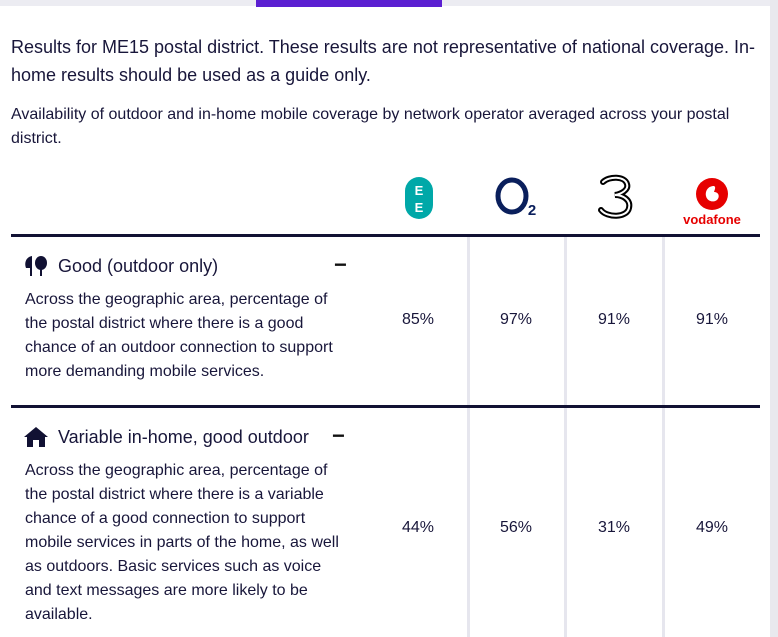 Image resolution: width=778 pixels, height=637 pixels. What do you see at coordinates (349, 3) in the screenshot?
I see `active-tab-indicator` at bounding box center [349, 3].